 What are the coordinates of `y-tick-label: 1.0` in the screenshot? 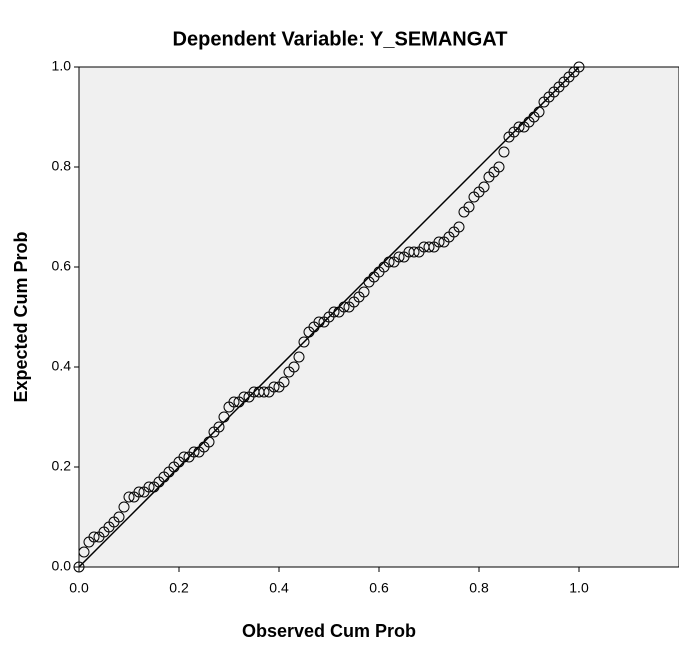 It's located at (62, 66).